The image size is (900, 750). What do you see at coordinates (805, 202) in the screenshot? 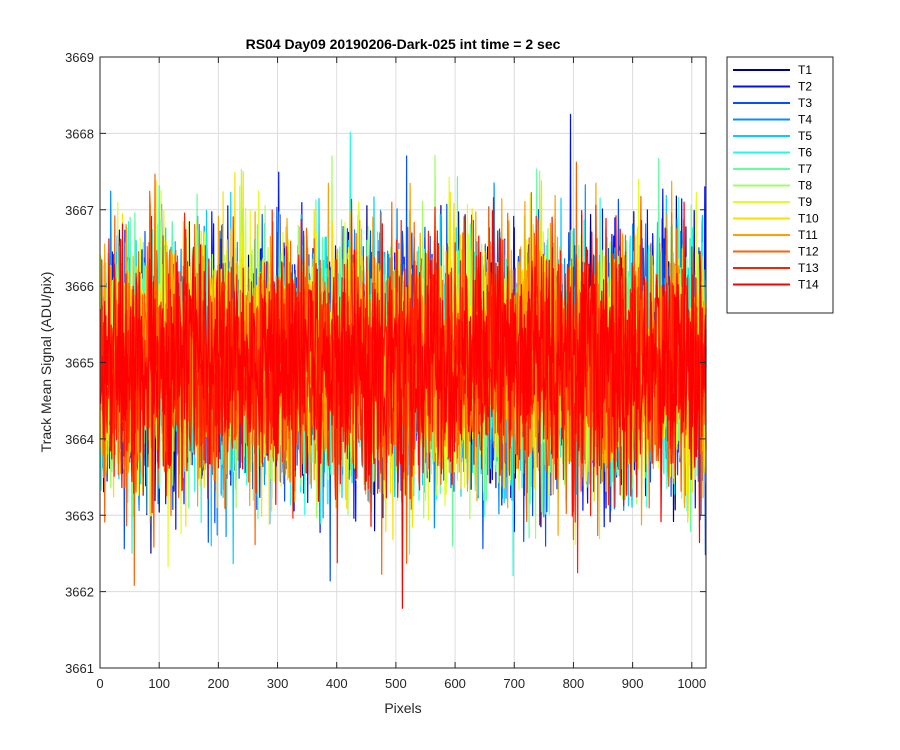
I see `legend-label: T9` at bounding box center [805, 202].